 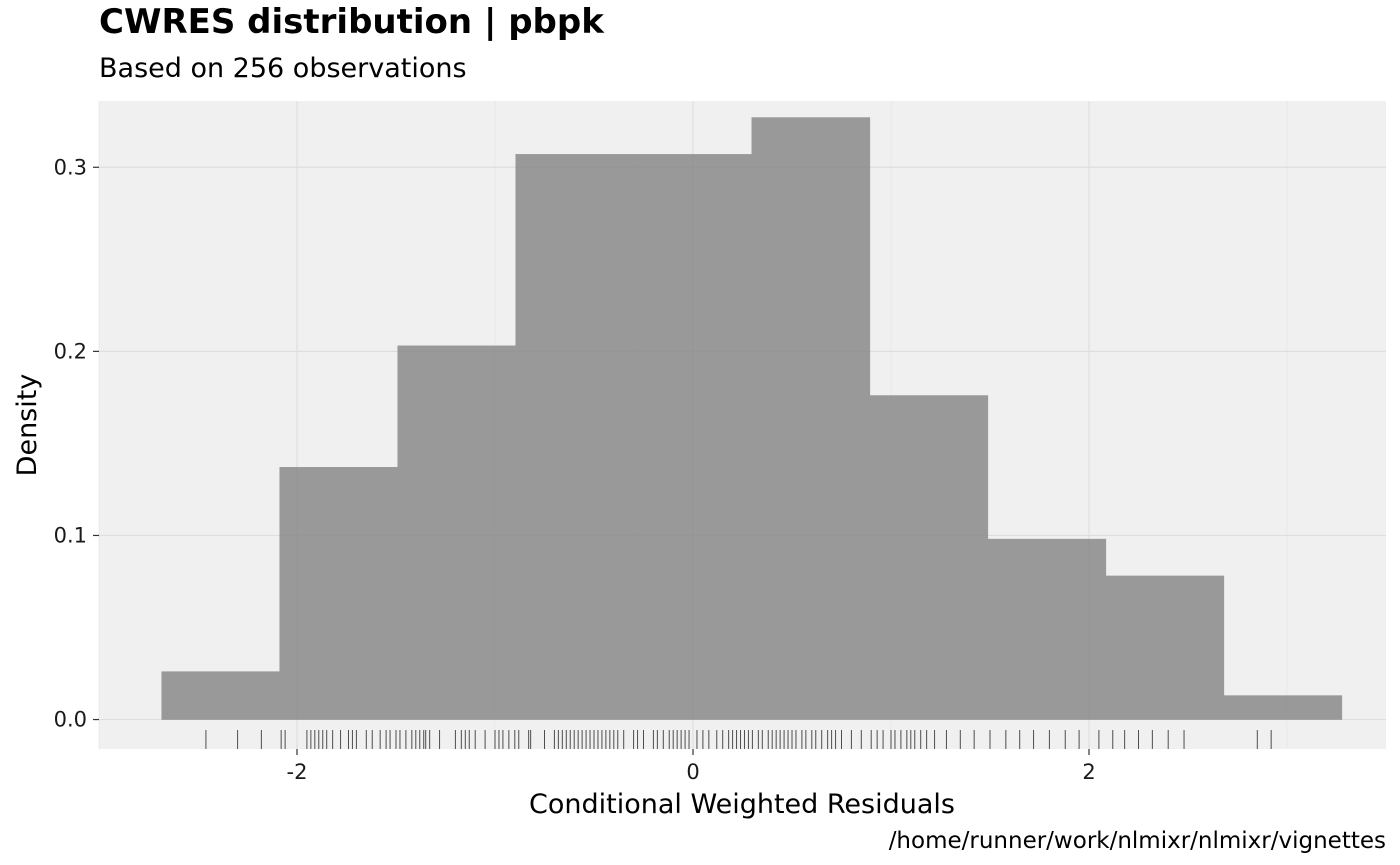 What do you see at coordinates (70, 720) in the screenshot?
I see `y-tick-label: 0.0` at bounding box center [70, 720].